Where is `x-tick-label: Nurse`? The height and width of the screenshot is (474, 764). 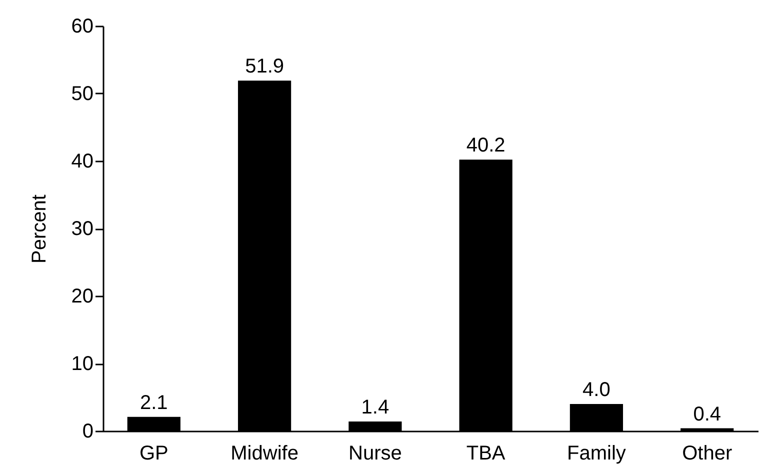
x-tick-label: Nurse is located at coordinates (375, 453).